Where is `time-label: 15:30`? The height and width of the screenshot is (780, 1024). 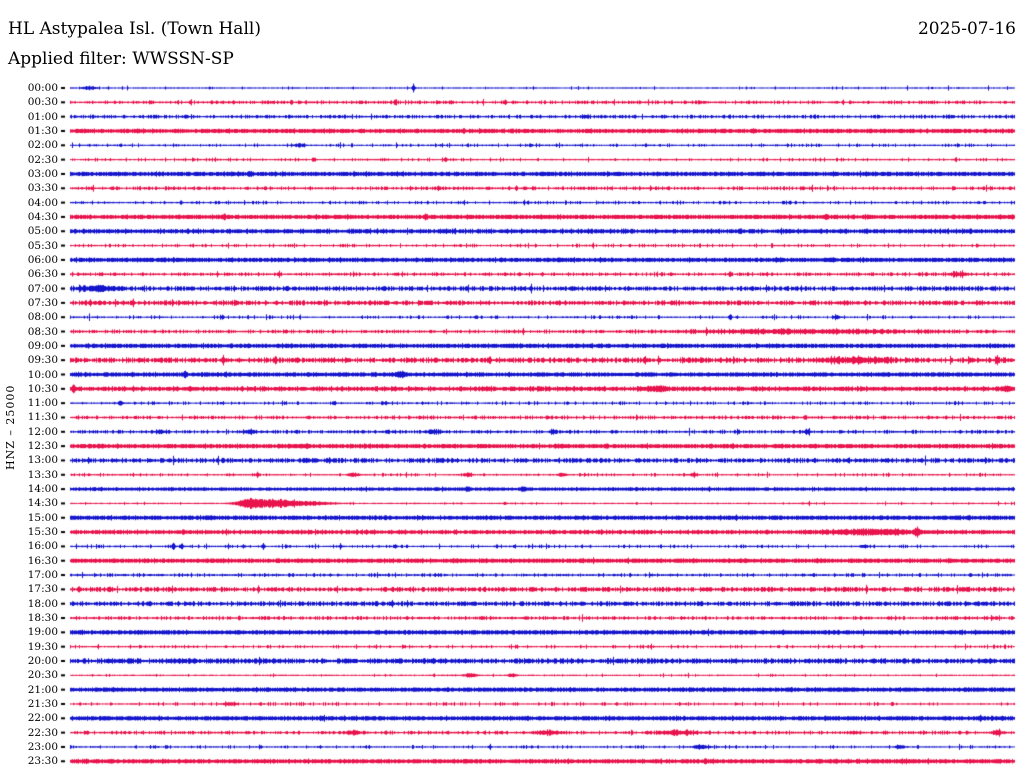 time-label: 15:30 is located at coordinates (42, 532).